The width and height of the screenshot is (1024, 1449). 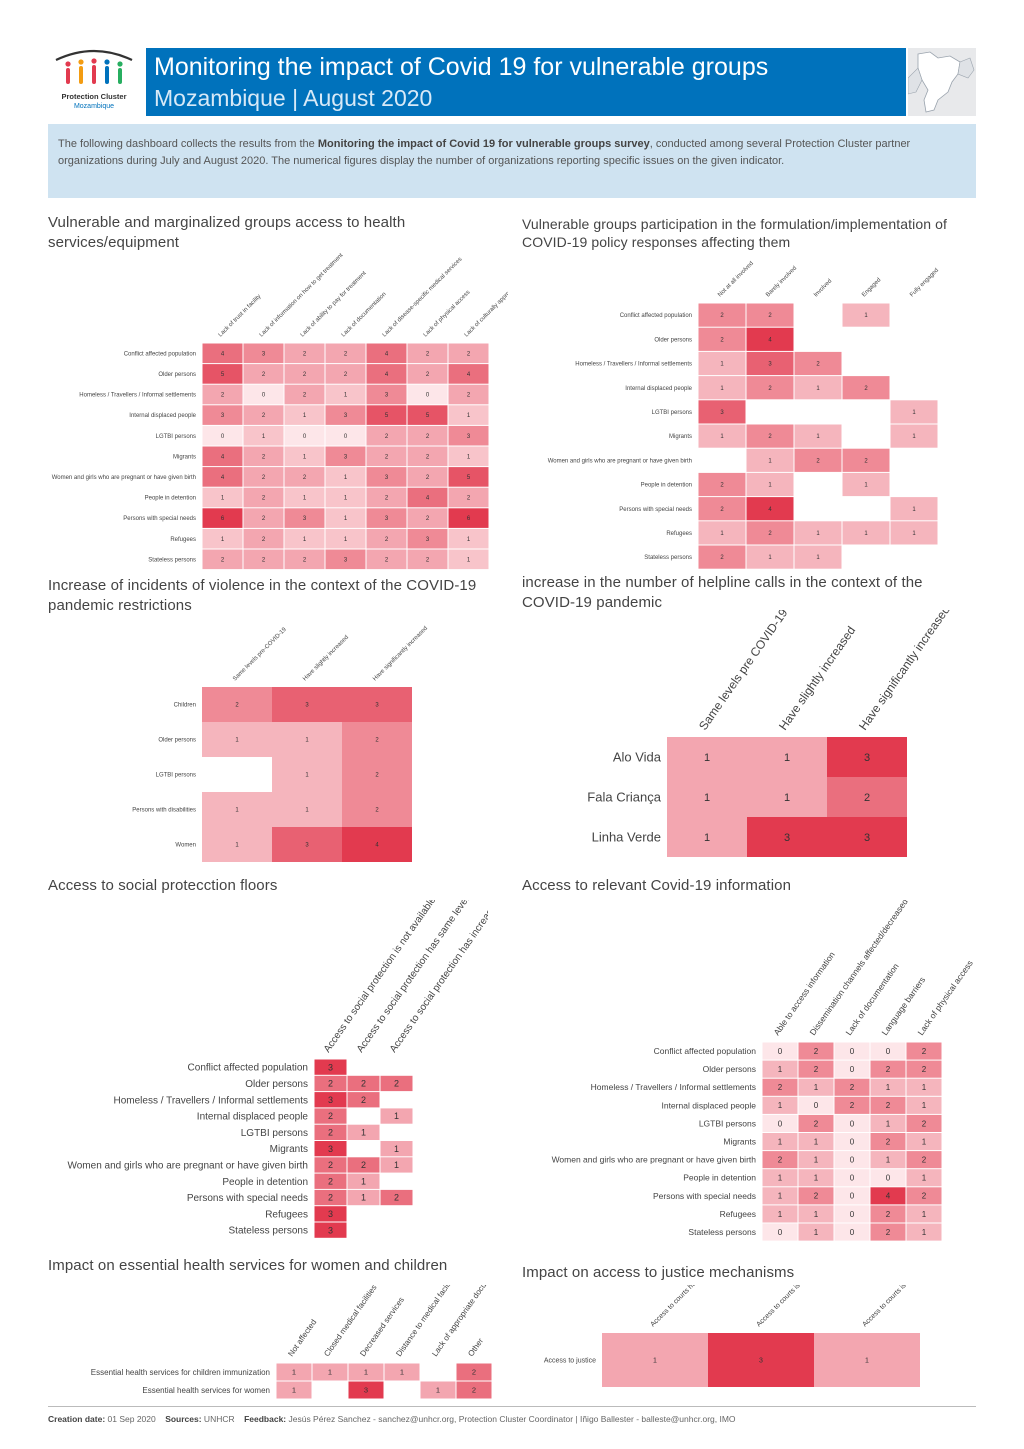 What do you see at coordinates (888, 1196) in the screenshot?
I see `cell-value: 4` at bounding box center [888, 1196].